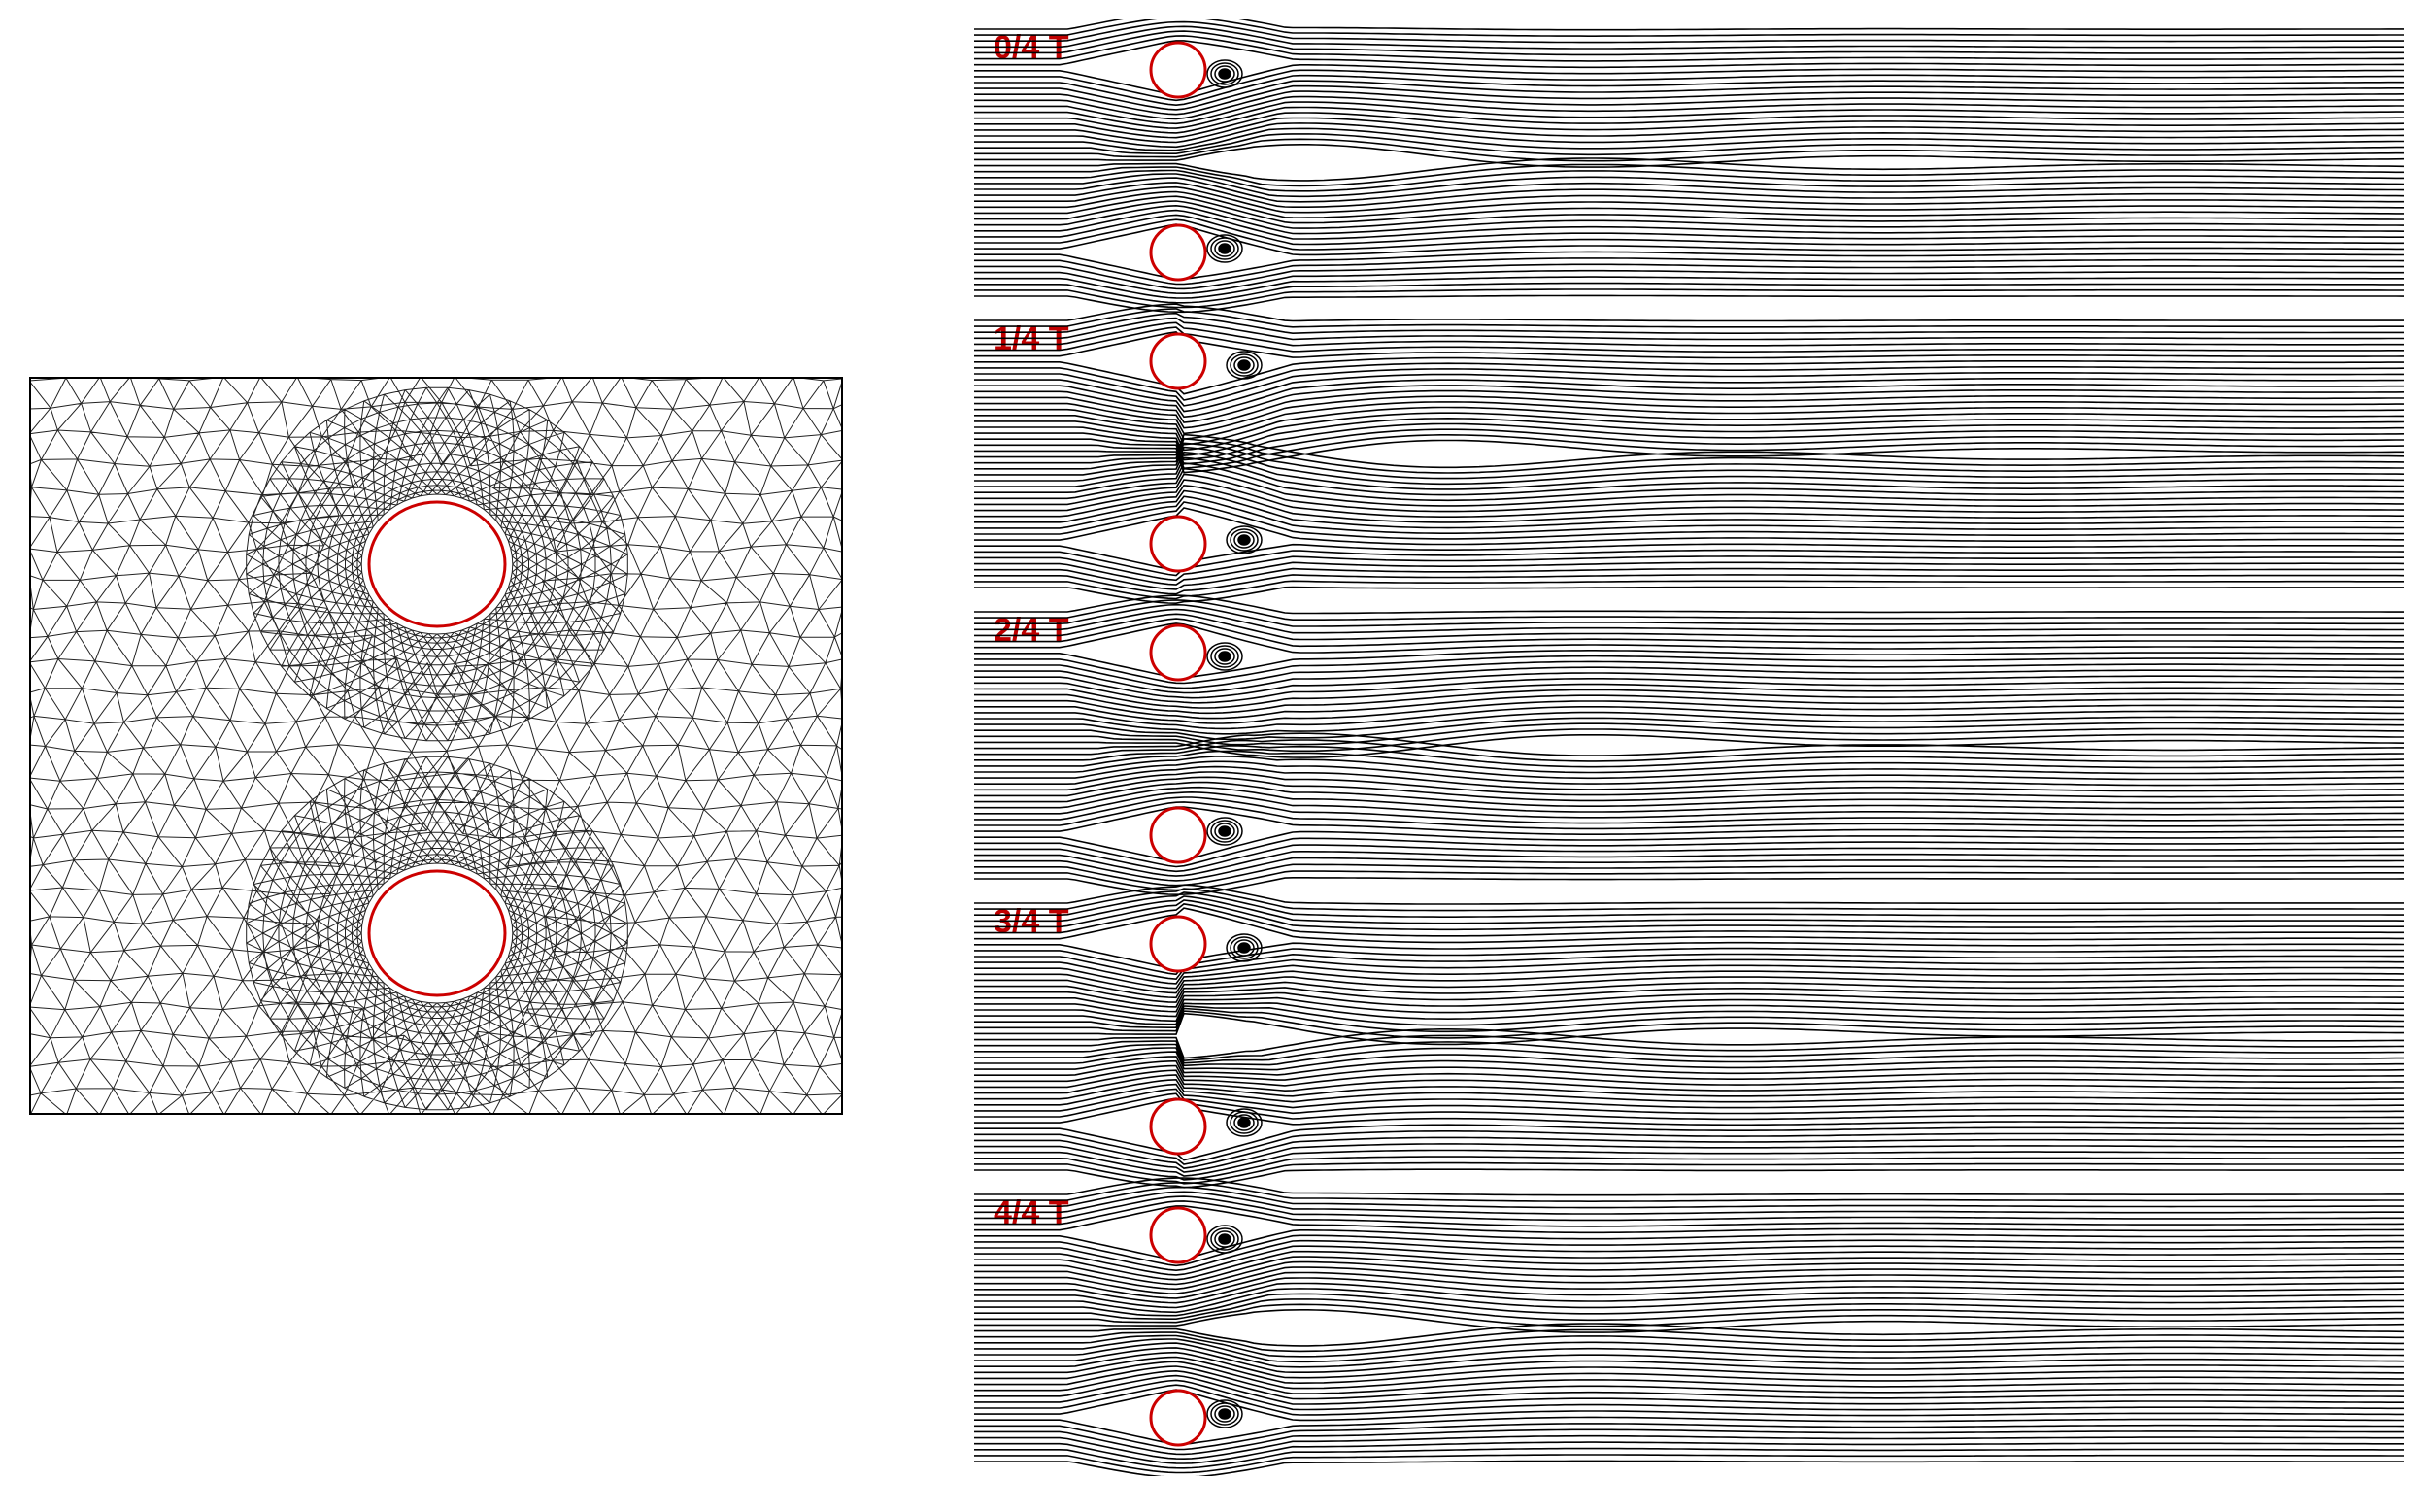 The height and width of the screenshot is (1512, 2429). I want to click on snapshot-4: 4/4 T, so click(1689, 1326).